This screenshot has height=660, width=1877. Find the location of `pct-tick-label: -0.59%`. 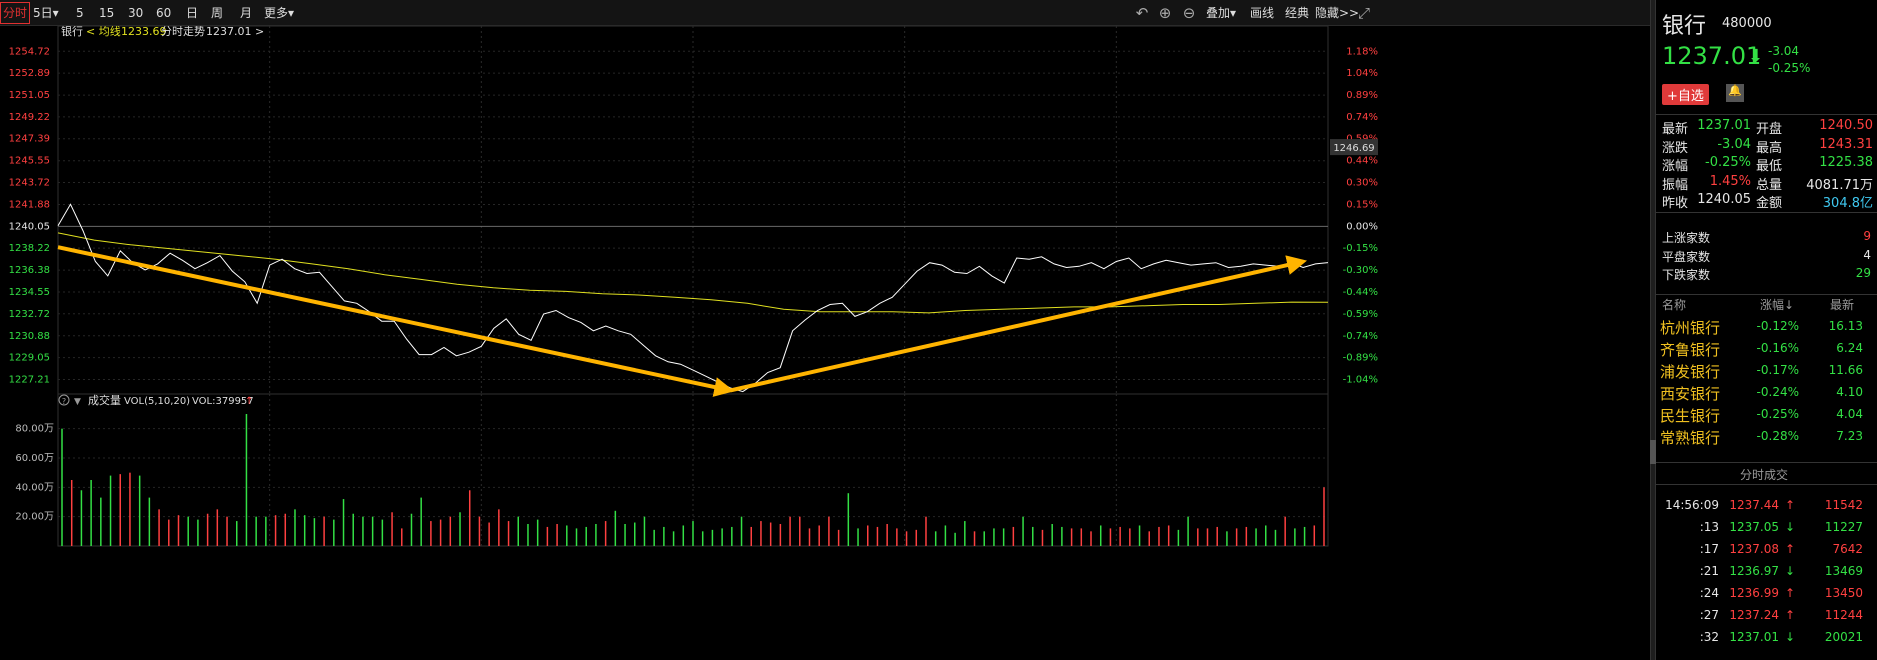

pct-tick-label: -0.59% is located at coordinates (1360, 314).